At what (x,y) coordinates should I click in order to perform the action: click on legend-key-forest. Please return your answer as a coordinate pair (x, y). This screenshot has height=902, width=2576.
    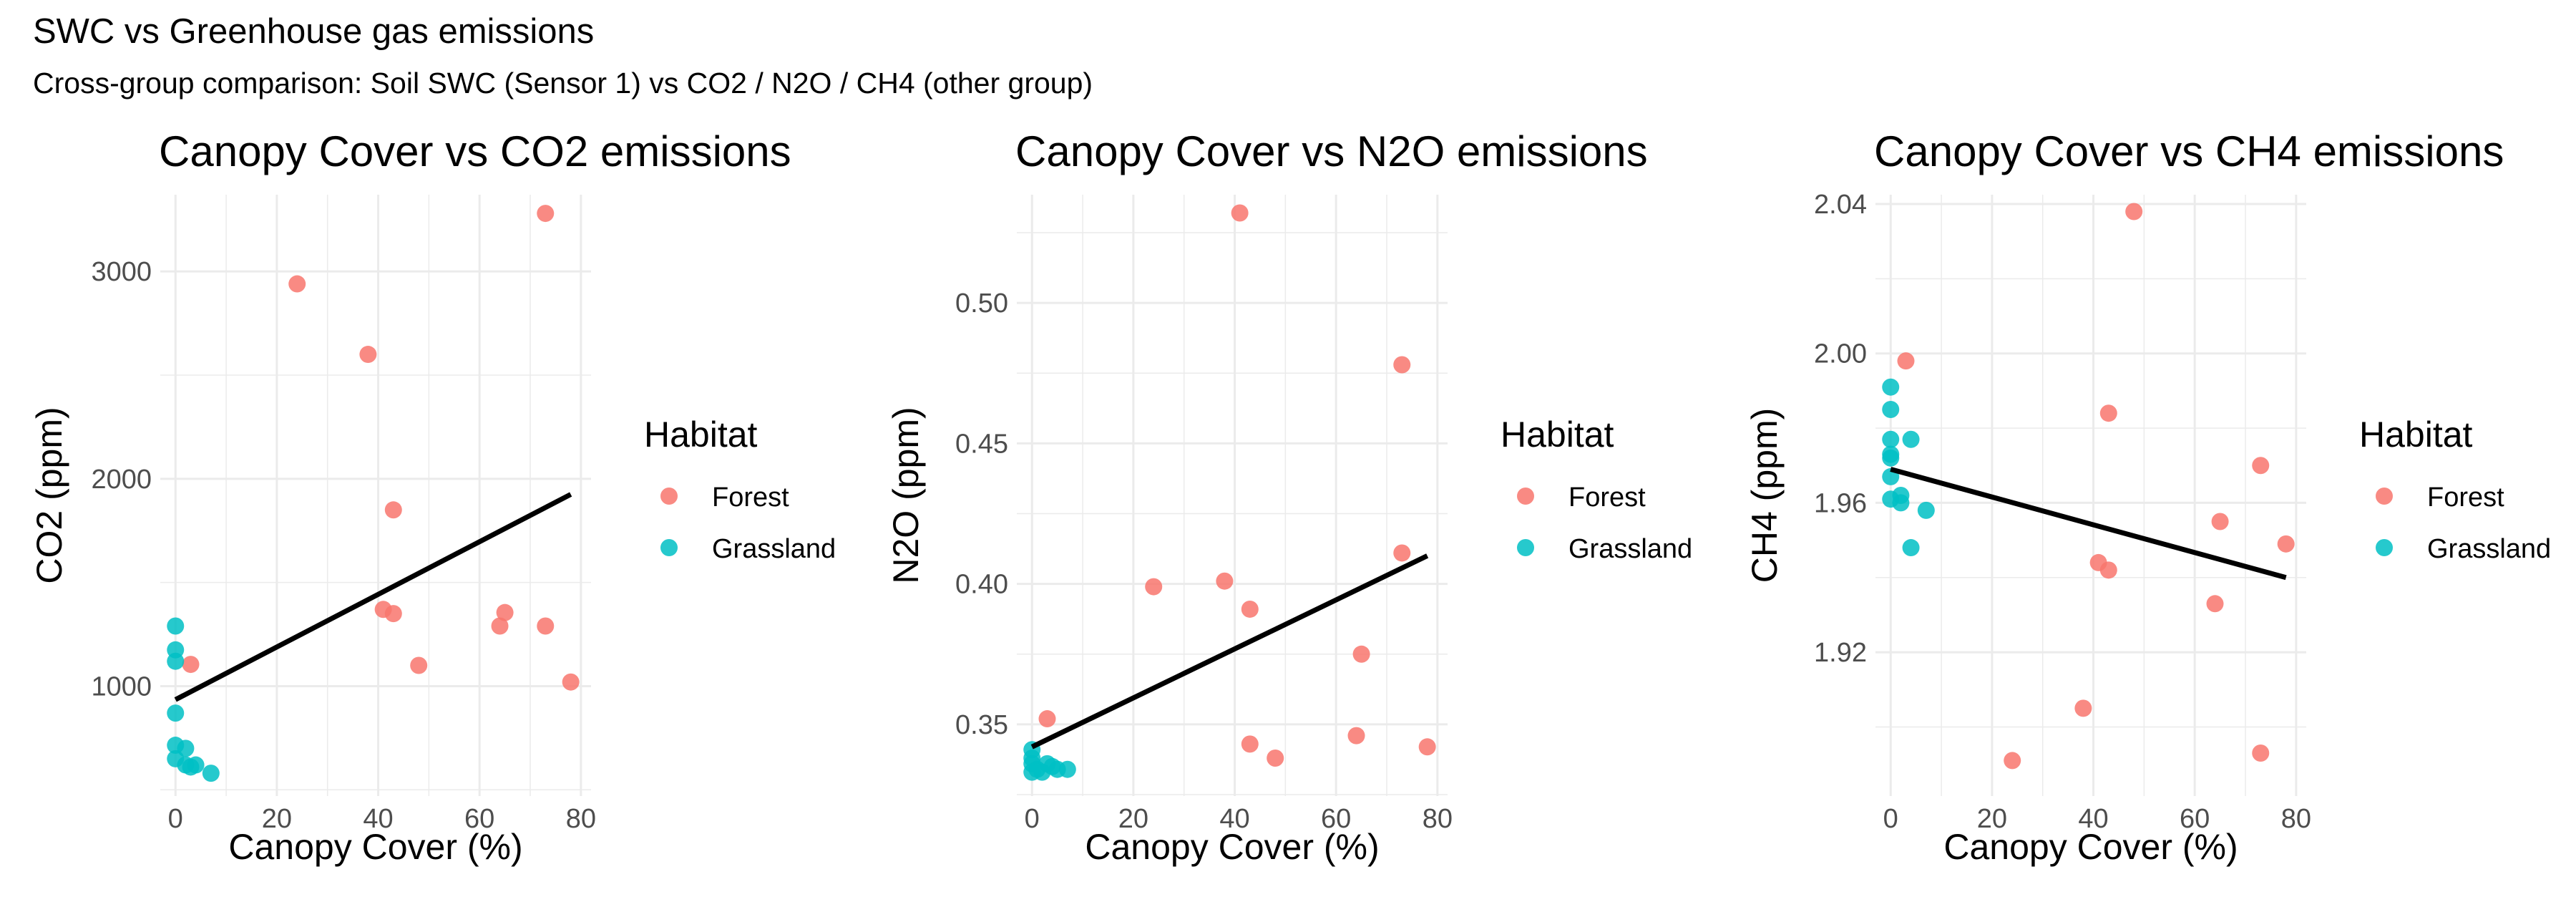
    Looking at the image, I should click on (669, 497).